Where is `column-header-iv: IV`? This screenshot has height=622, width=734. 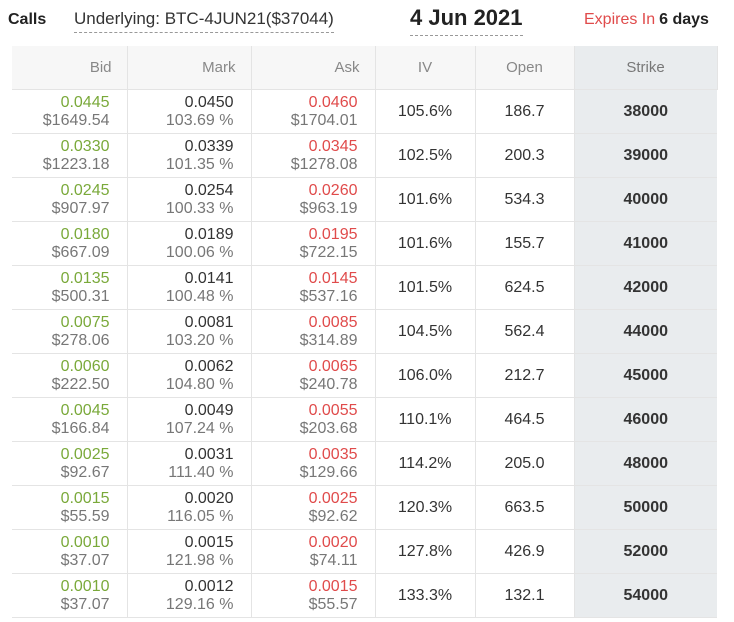
column-header-iv: IV is located at coordinates (425, 68).